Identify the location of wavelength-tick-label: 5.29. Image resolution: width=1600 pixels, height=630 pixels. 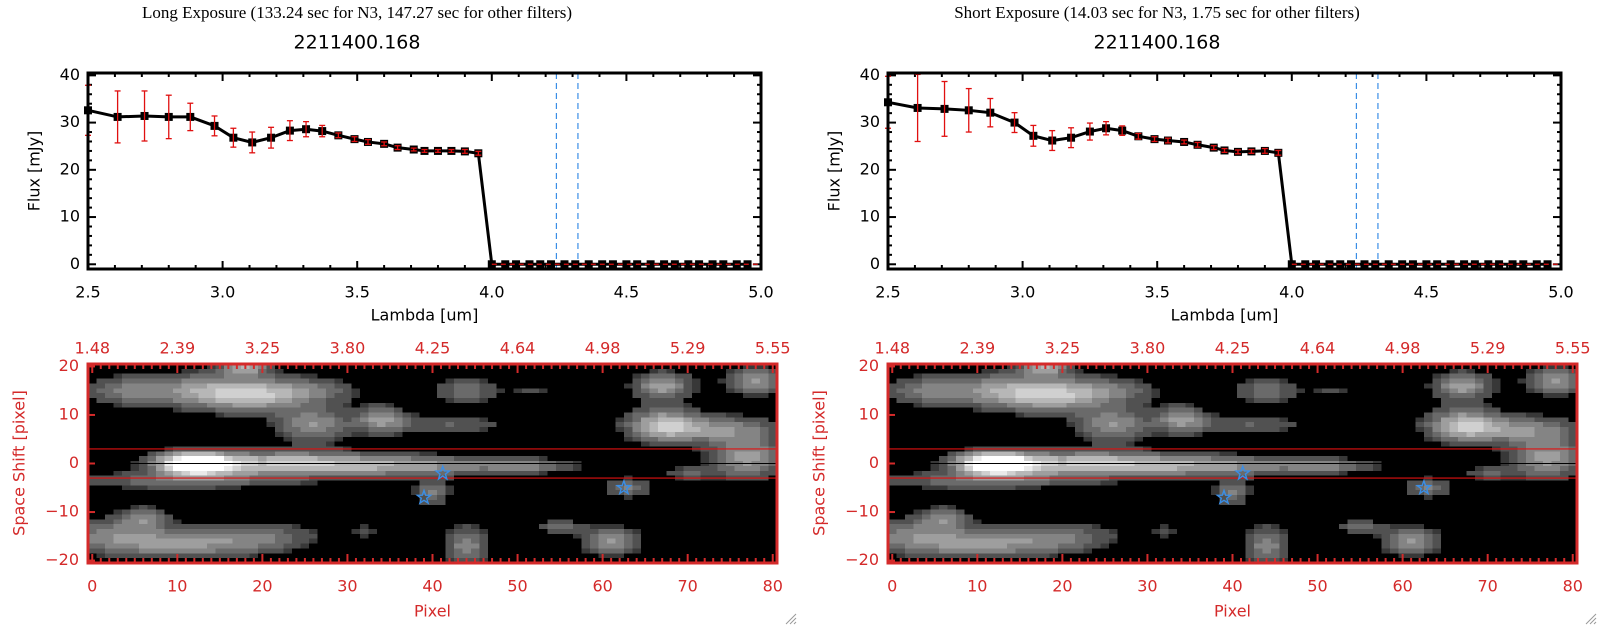
(1488, 348).